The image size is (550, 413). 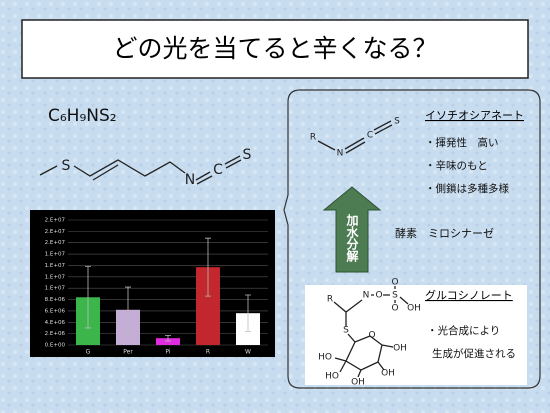 I want to click on point: ・側鎖は多種多様, so click(x=467, y=188).